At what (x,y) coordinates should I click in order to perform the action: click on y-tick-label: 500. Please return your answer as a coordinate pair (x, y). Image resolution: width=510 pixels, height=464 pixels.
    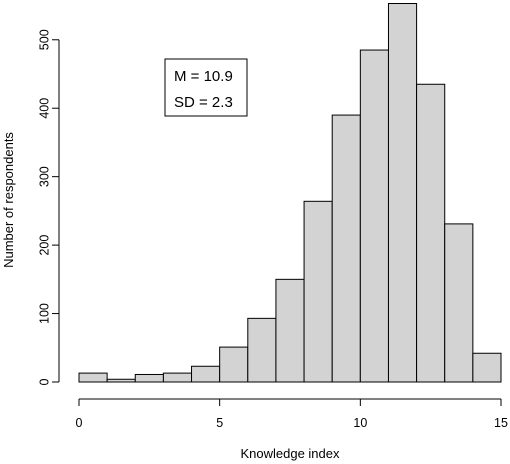
    Looking at the image, I should click on (44, 39).